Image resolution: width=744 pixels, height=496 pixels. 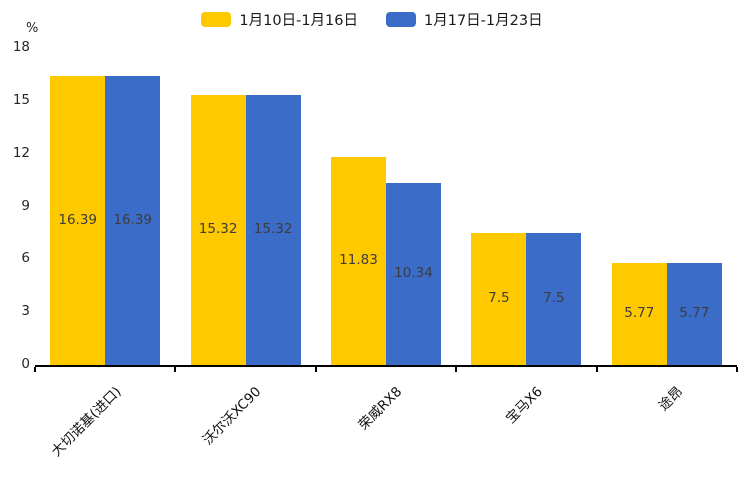 I want to click on x-axis-category-label: 途昂, so click(x=670, y=399).